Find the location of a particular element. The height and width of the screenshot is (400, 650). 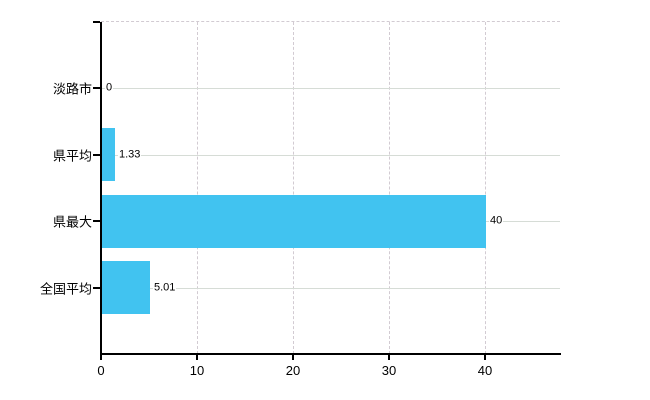

category-axis-edge-tick is located at coordinates (96, 22).